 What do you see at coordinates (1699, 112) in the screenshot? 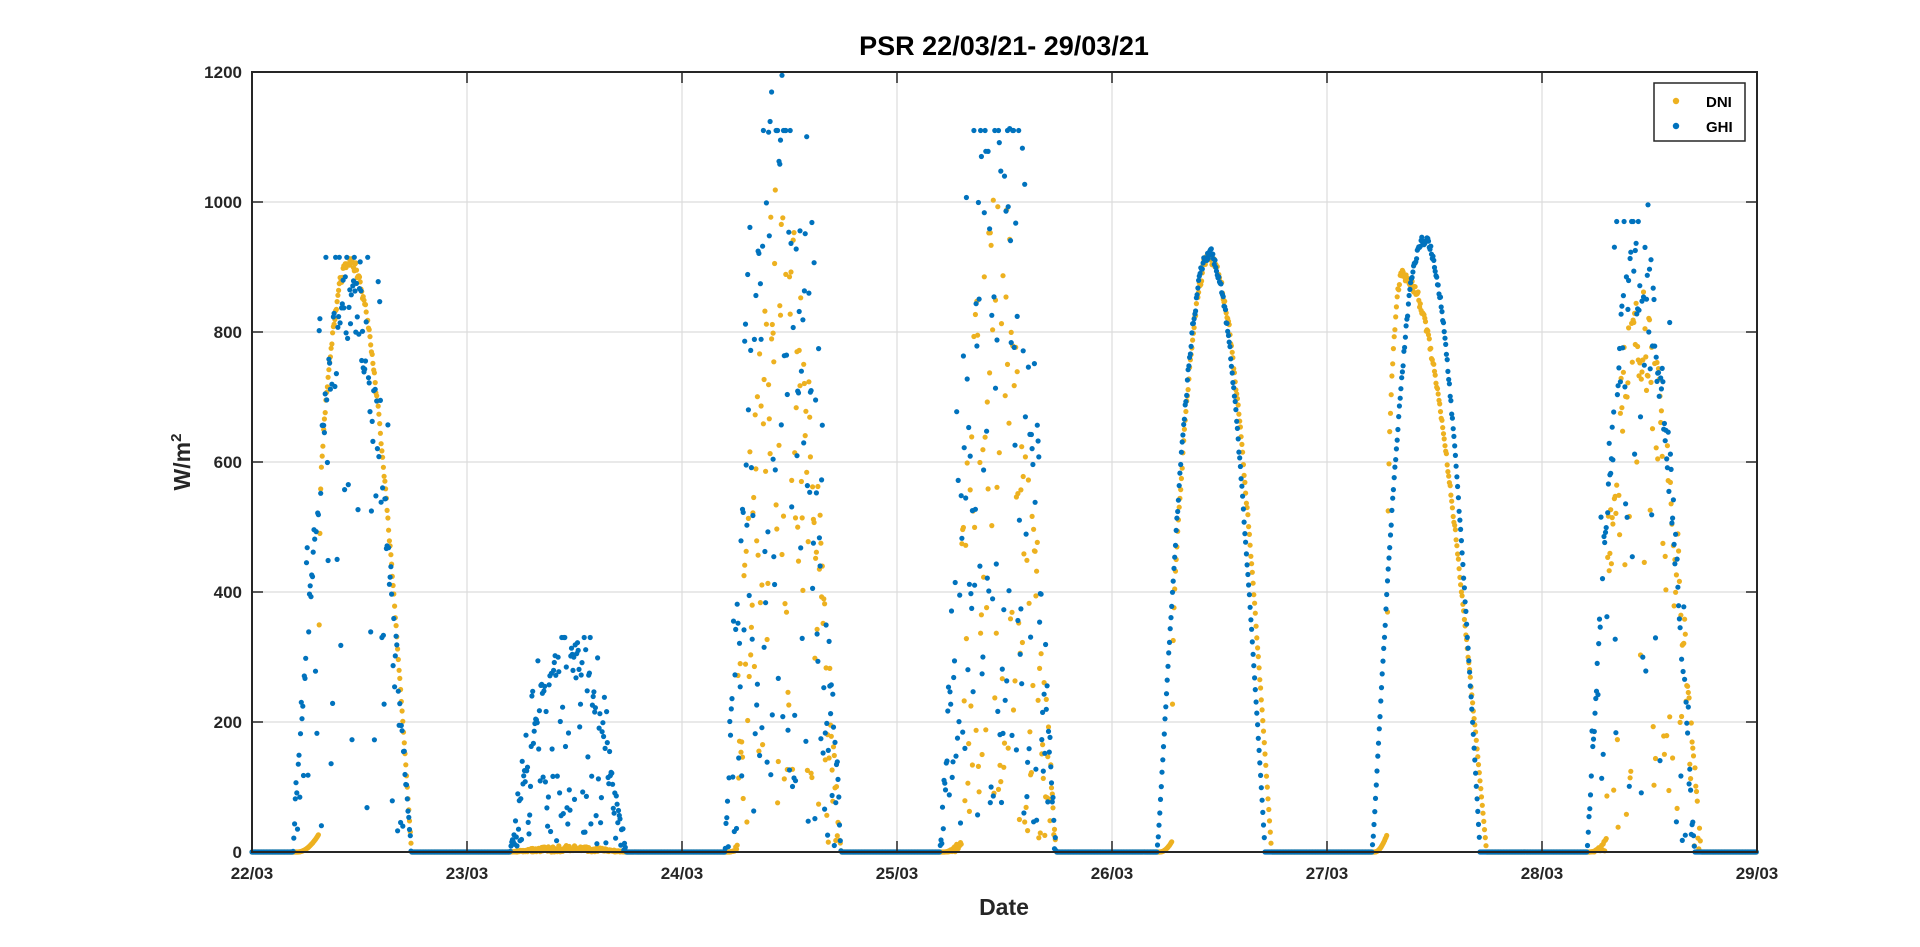
I see `legend-box` at bounding box center [1699, 112].